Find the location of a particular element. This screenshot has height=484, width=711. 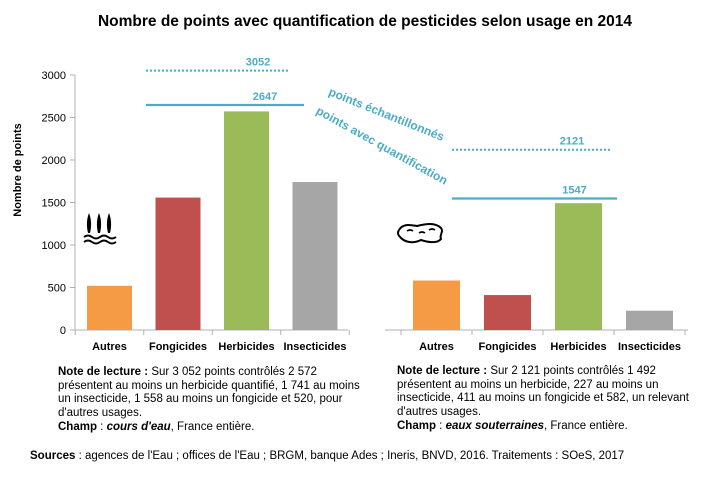

groundwater-icon is located at coordinates (419, 233).